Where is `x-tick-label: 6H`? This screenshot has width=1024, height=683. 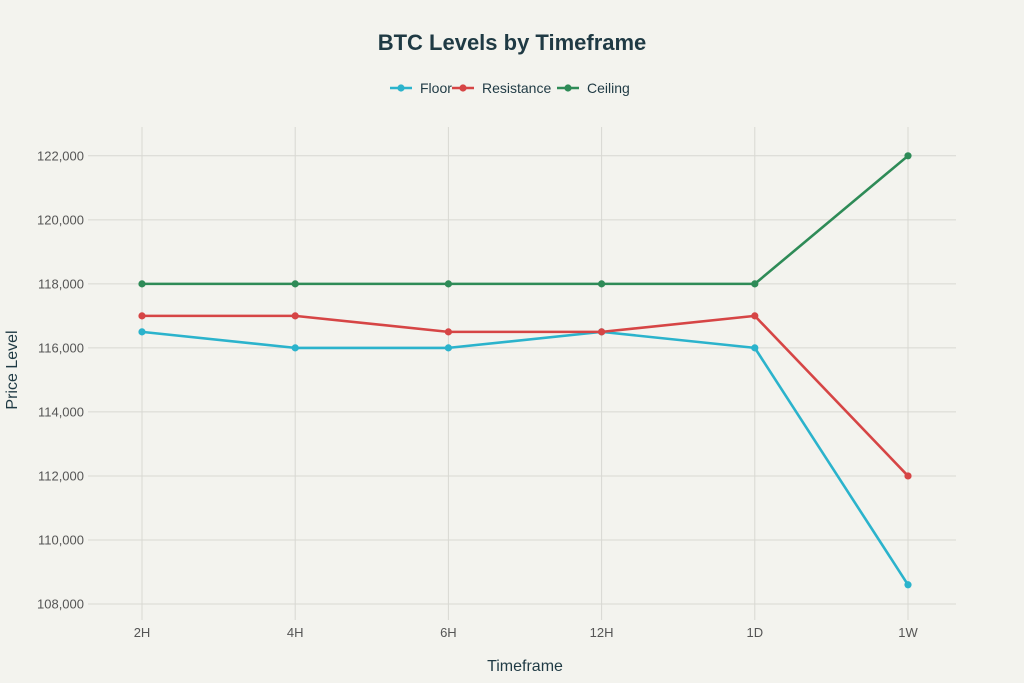
x-tick-label: 6H is located at coordinates (448, 632).